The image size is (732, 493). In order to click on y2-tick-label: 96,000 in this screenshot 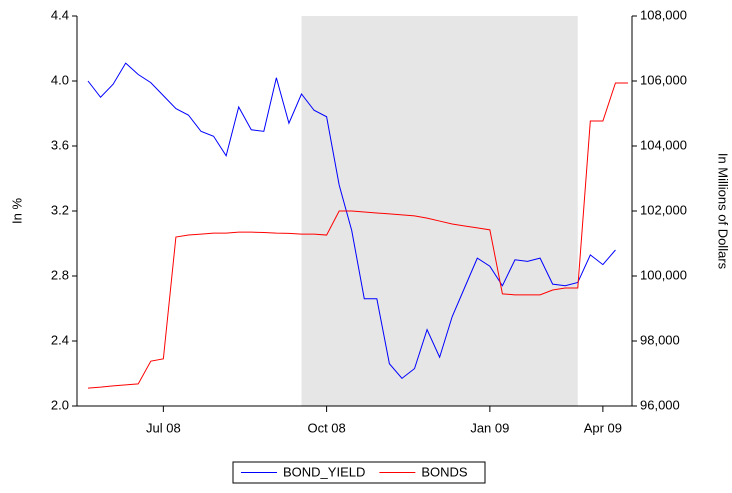, I will do `click(660, 404)`.